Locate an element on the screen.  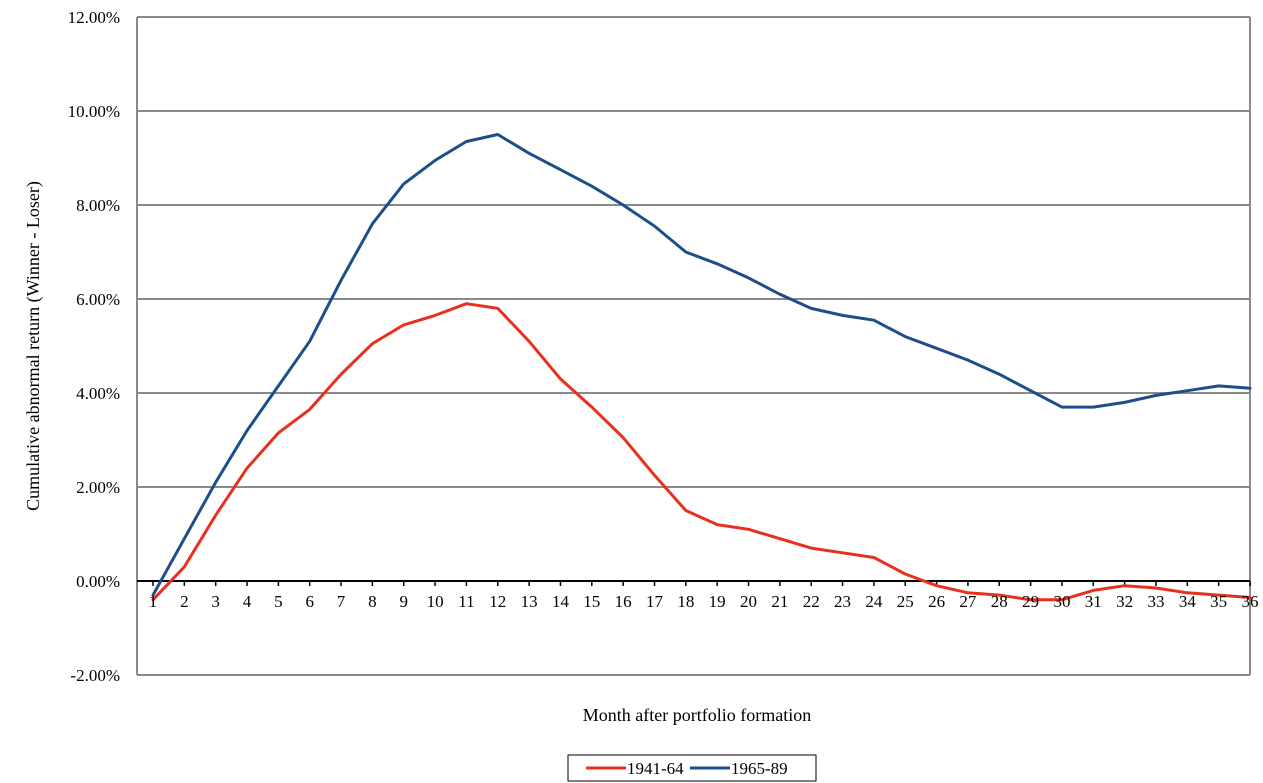
y-tick-label: -2.00% is located at coordinates (95, 675).